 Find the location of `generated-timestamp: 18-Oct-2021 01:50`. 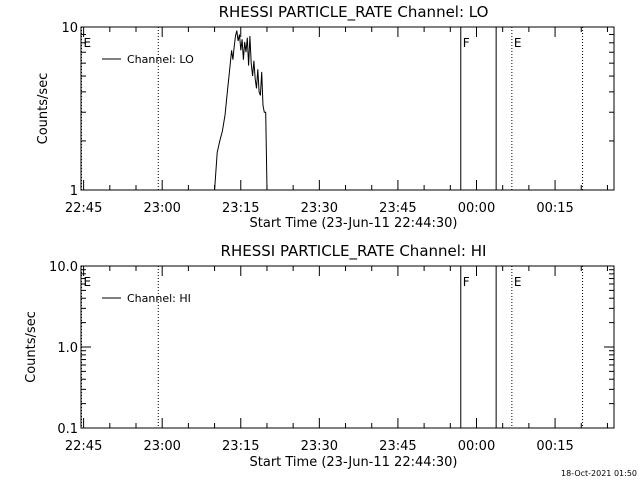

generated-timestamp: 18-Oct-2021 01:50 is located at coordinates (599, 473).